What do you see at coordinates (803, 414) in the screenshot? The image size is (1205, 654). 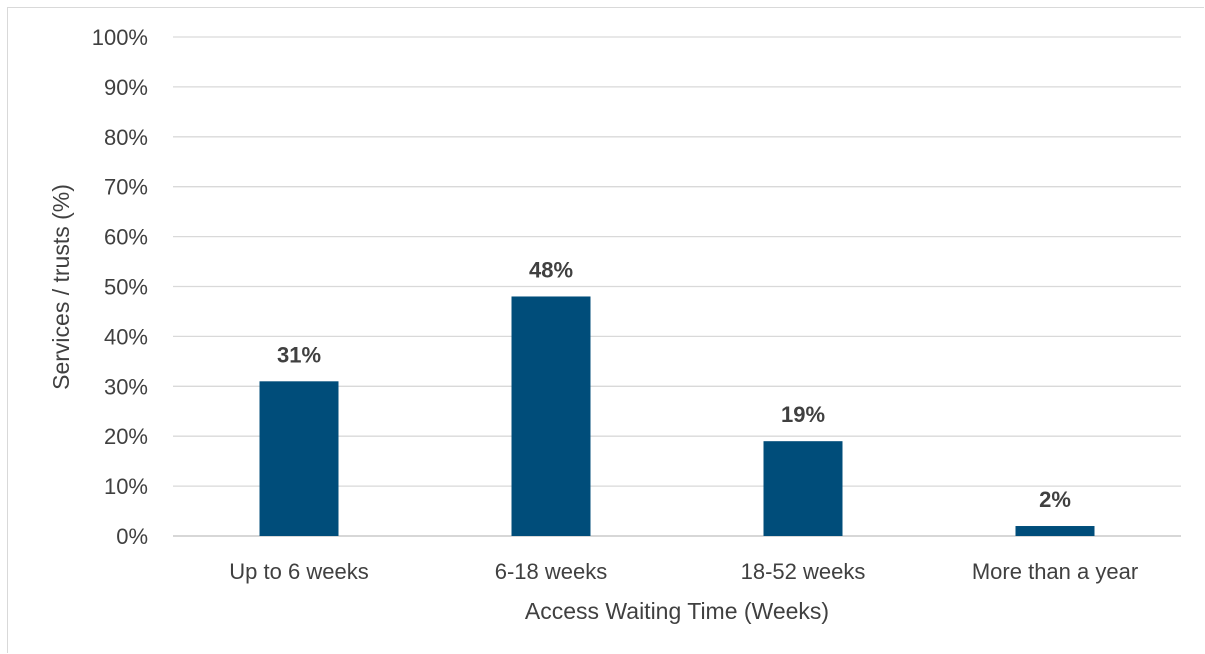 I see `data-label: 19%` at bounding box center [803, 414].